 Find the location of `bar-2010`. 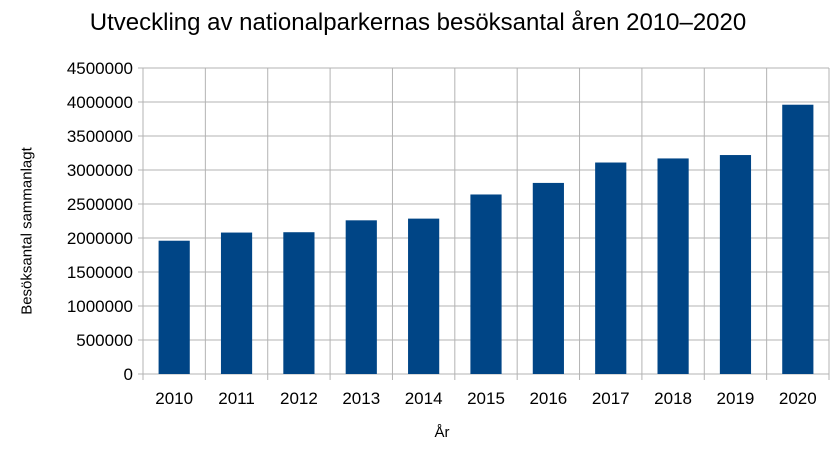

bar-2010 is located at coordinates (174, 307).